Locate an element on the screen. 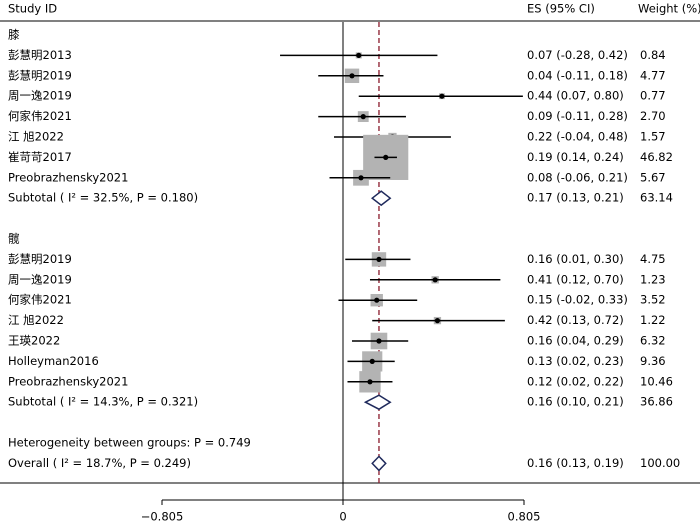 This screenshot has width=700, height=527. es-label: 0.12 (0.02, 0.22) is located at coordinates (575, 381).